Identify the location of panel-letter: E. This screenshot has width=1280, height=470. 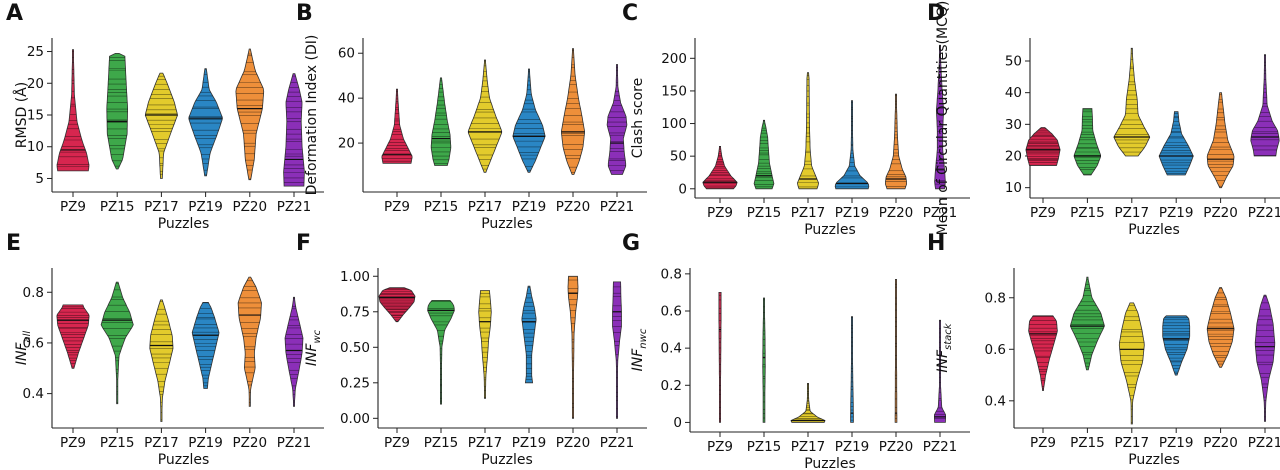
(13, 243).